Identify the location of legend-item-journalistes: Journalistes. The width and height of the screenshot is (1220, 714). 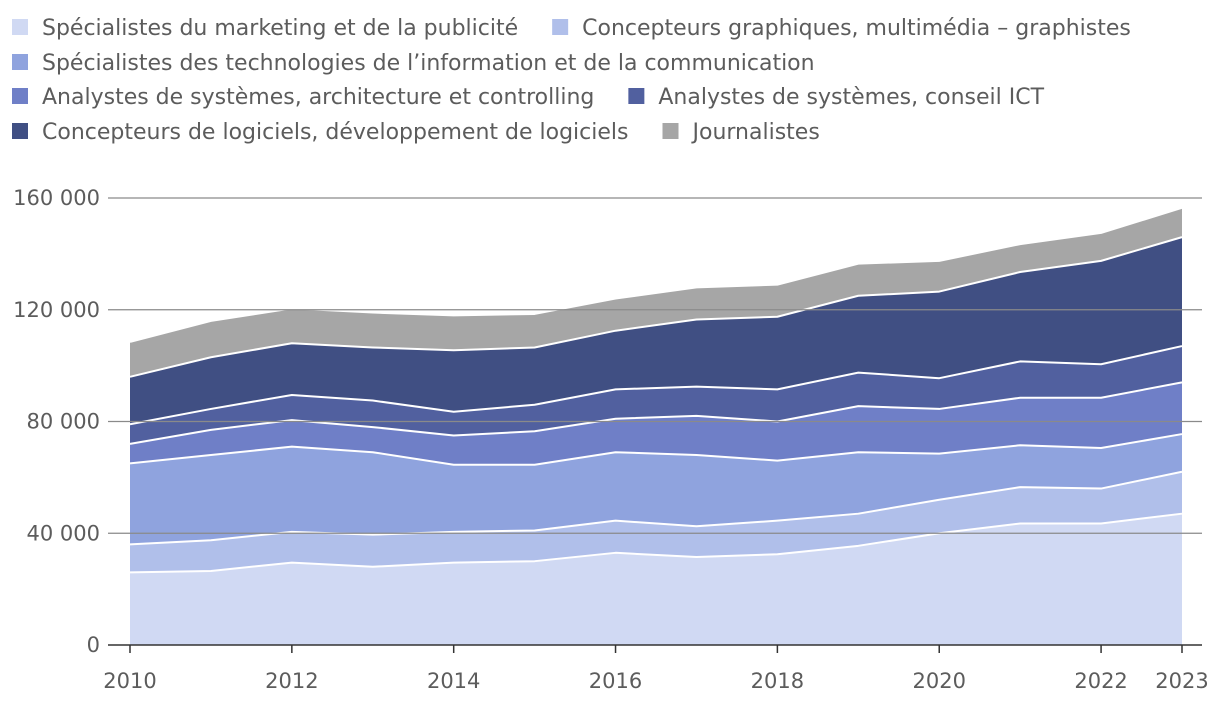
(741, 132).